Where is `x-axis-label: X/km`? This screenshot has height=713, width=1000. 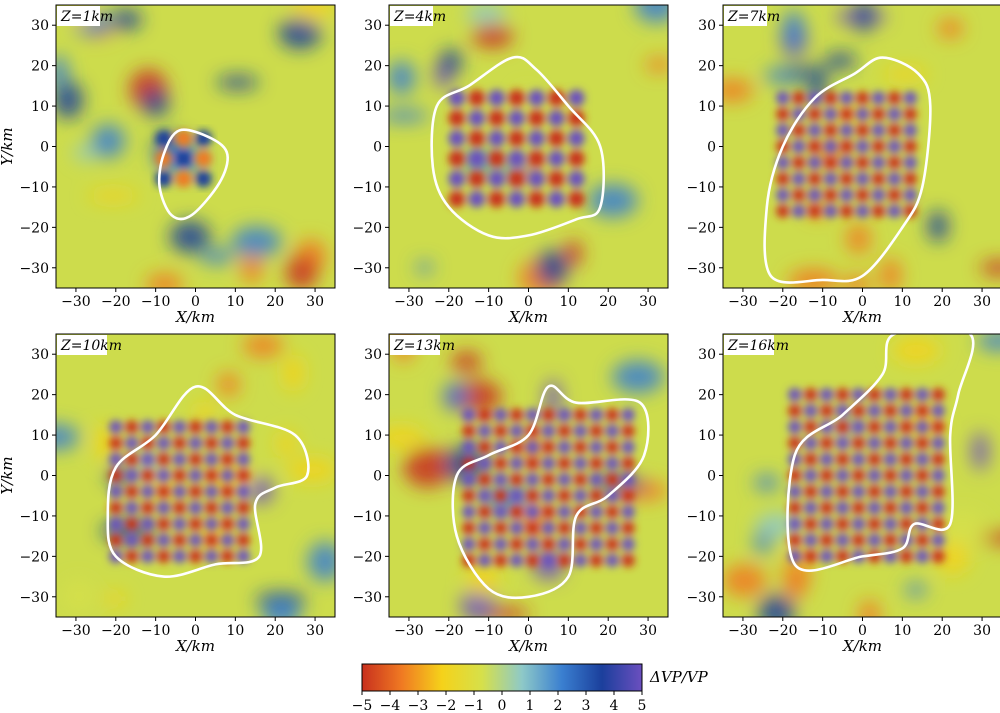
x-axis-label: X/km is located at coordinates (528, 317).